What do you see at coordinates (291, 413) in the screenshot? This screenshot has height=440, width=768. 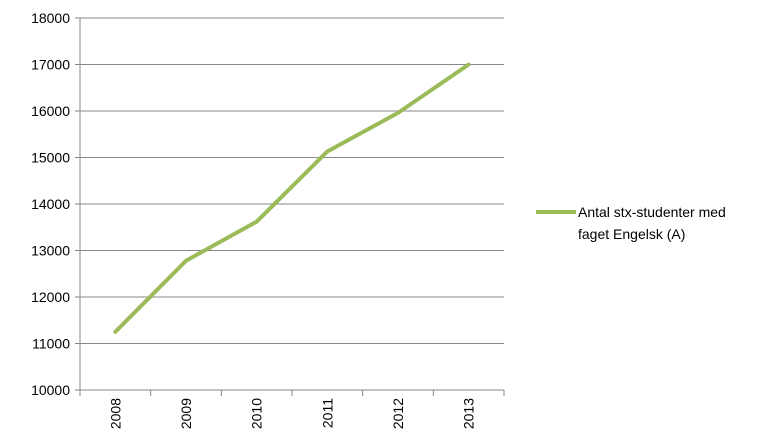 I see `x-tick-labels: 2008 2009 2010 2011 2012 2013` at bounding box center [291, 413].